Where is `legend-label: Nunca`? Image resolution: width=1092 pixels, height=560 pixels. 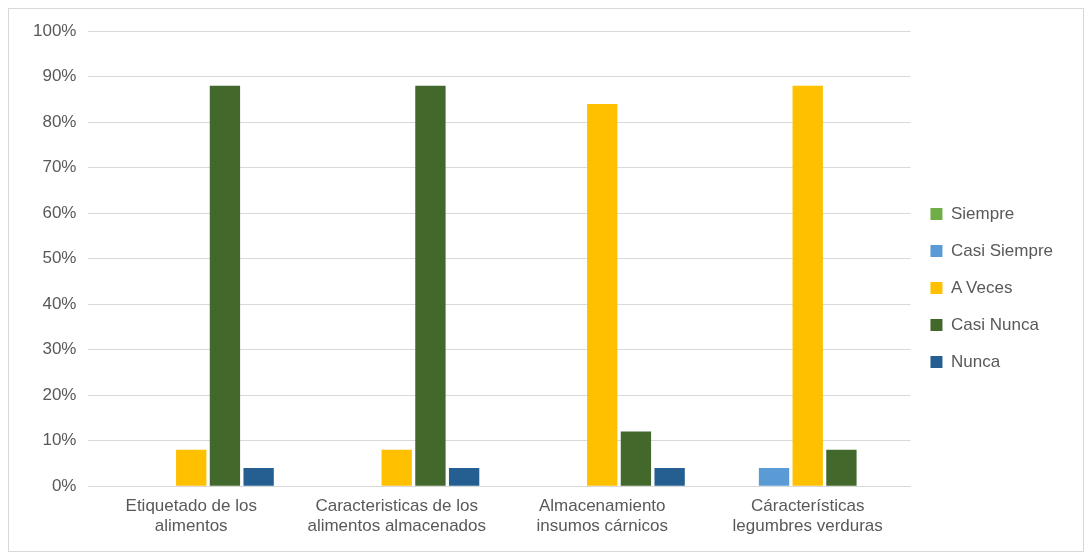 legend-label: Nunca is located at coordinates (975, 361).